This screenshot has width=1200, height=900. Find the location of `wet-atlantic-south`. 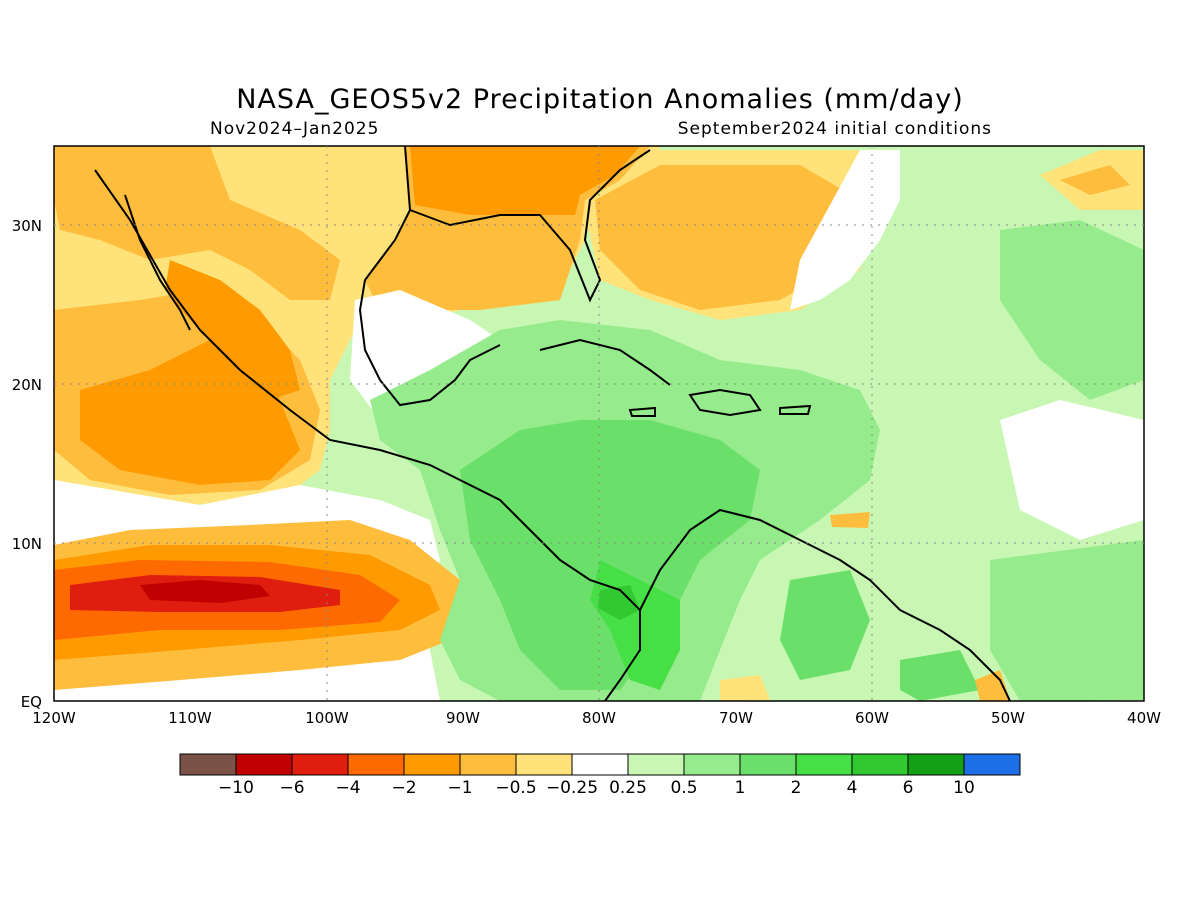

wet-atlantic-south is located at coordinates (1067, 620).